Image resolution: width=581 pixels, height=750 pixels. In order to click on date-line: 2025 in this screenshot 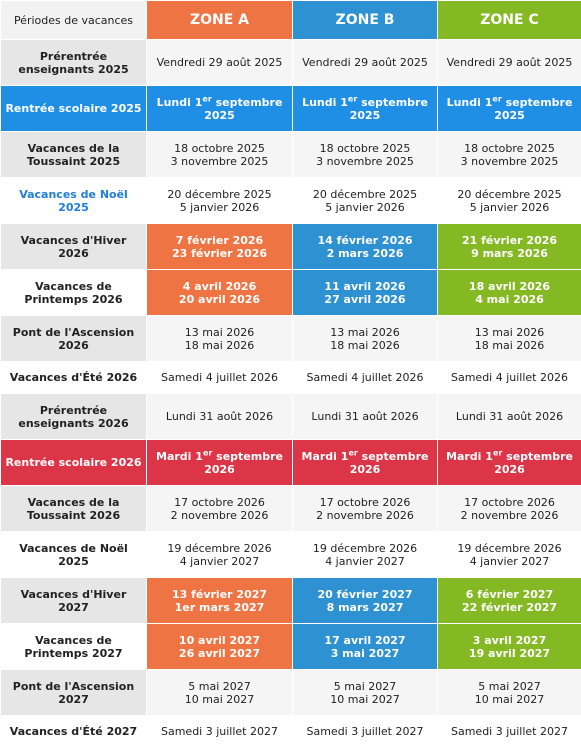, I will do `click(219, 115)`.